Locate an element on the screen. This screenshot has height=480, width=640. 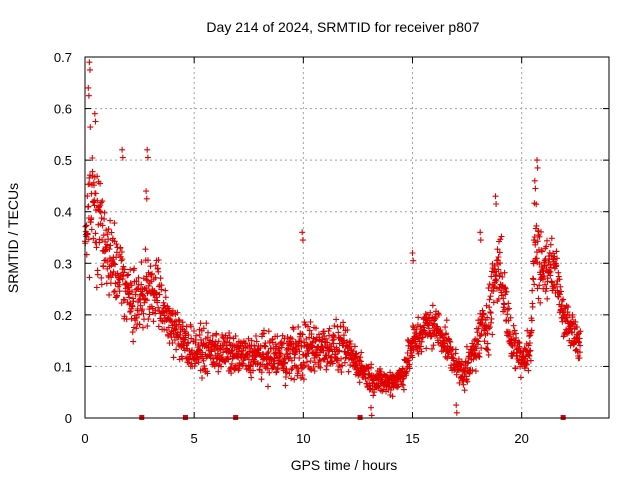
x-tick-label: 20 is located at coordinates (521, 438).